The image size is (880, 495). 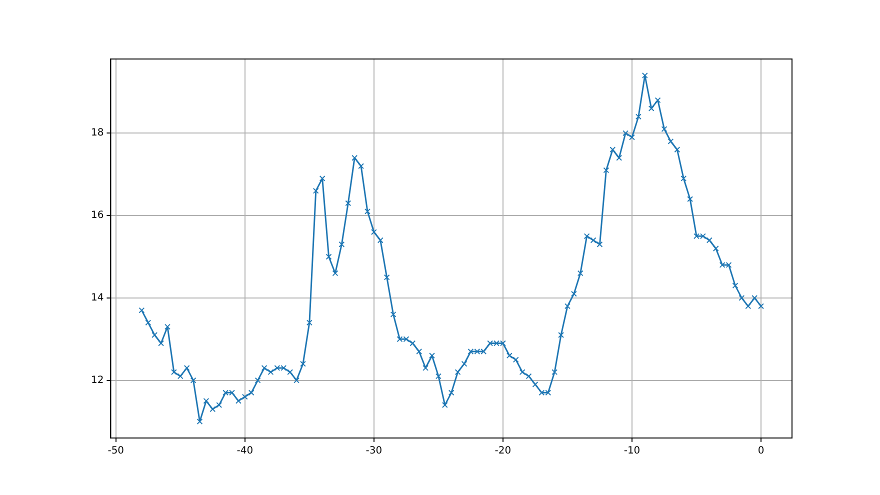 What do you see at coordinates (245, 451) in the screenshot?
I see `x-tick-label: -40` at bounding box center [245, 451].